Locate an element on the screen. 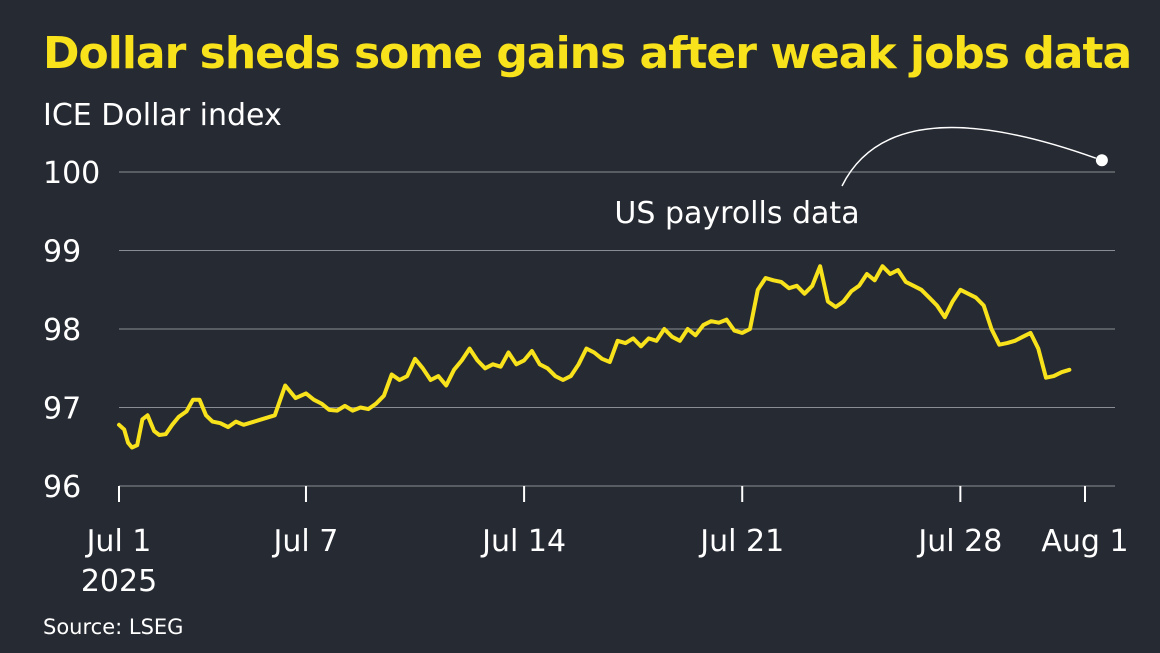 The image size is (1160, 653). y-tick-label: 100 is located at coordinates (71, 173).